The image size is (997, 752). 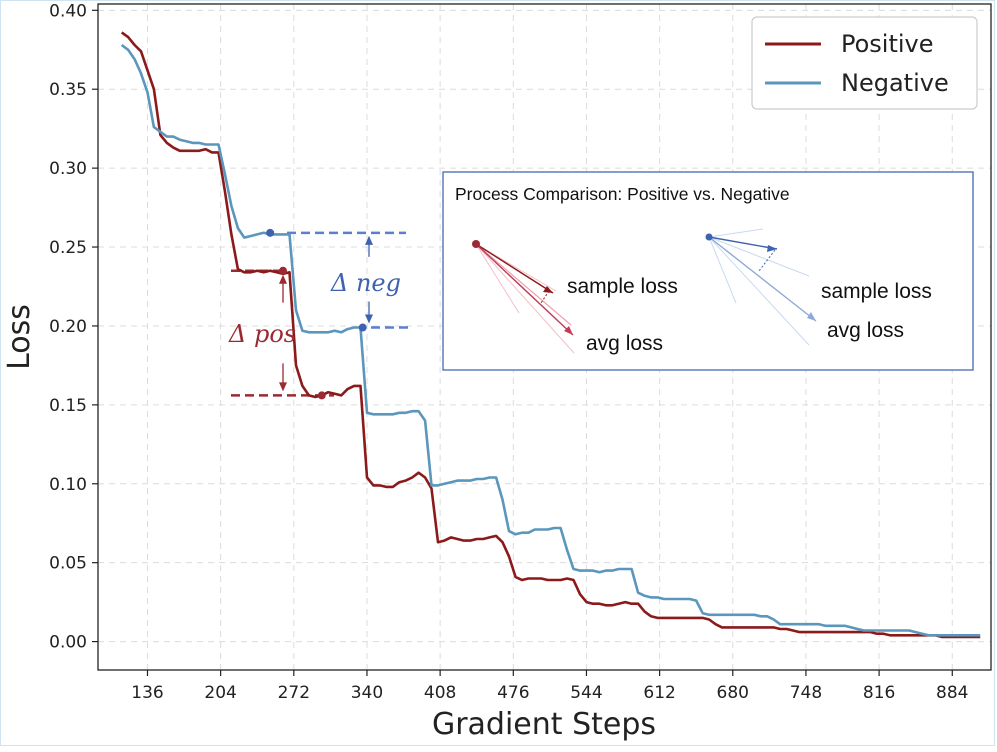 I want to click on y-axis-label: Loss, so click(x=19, y=337).